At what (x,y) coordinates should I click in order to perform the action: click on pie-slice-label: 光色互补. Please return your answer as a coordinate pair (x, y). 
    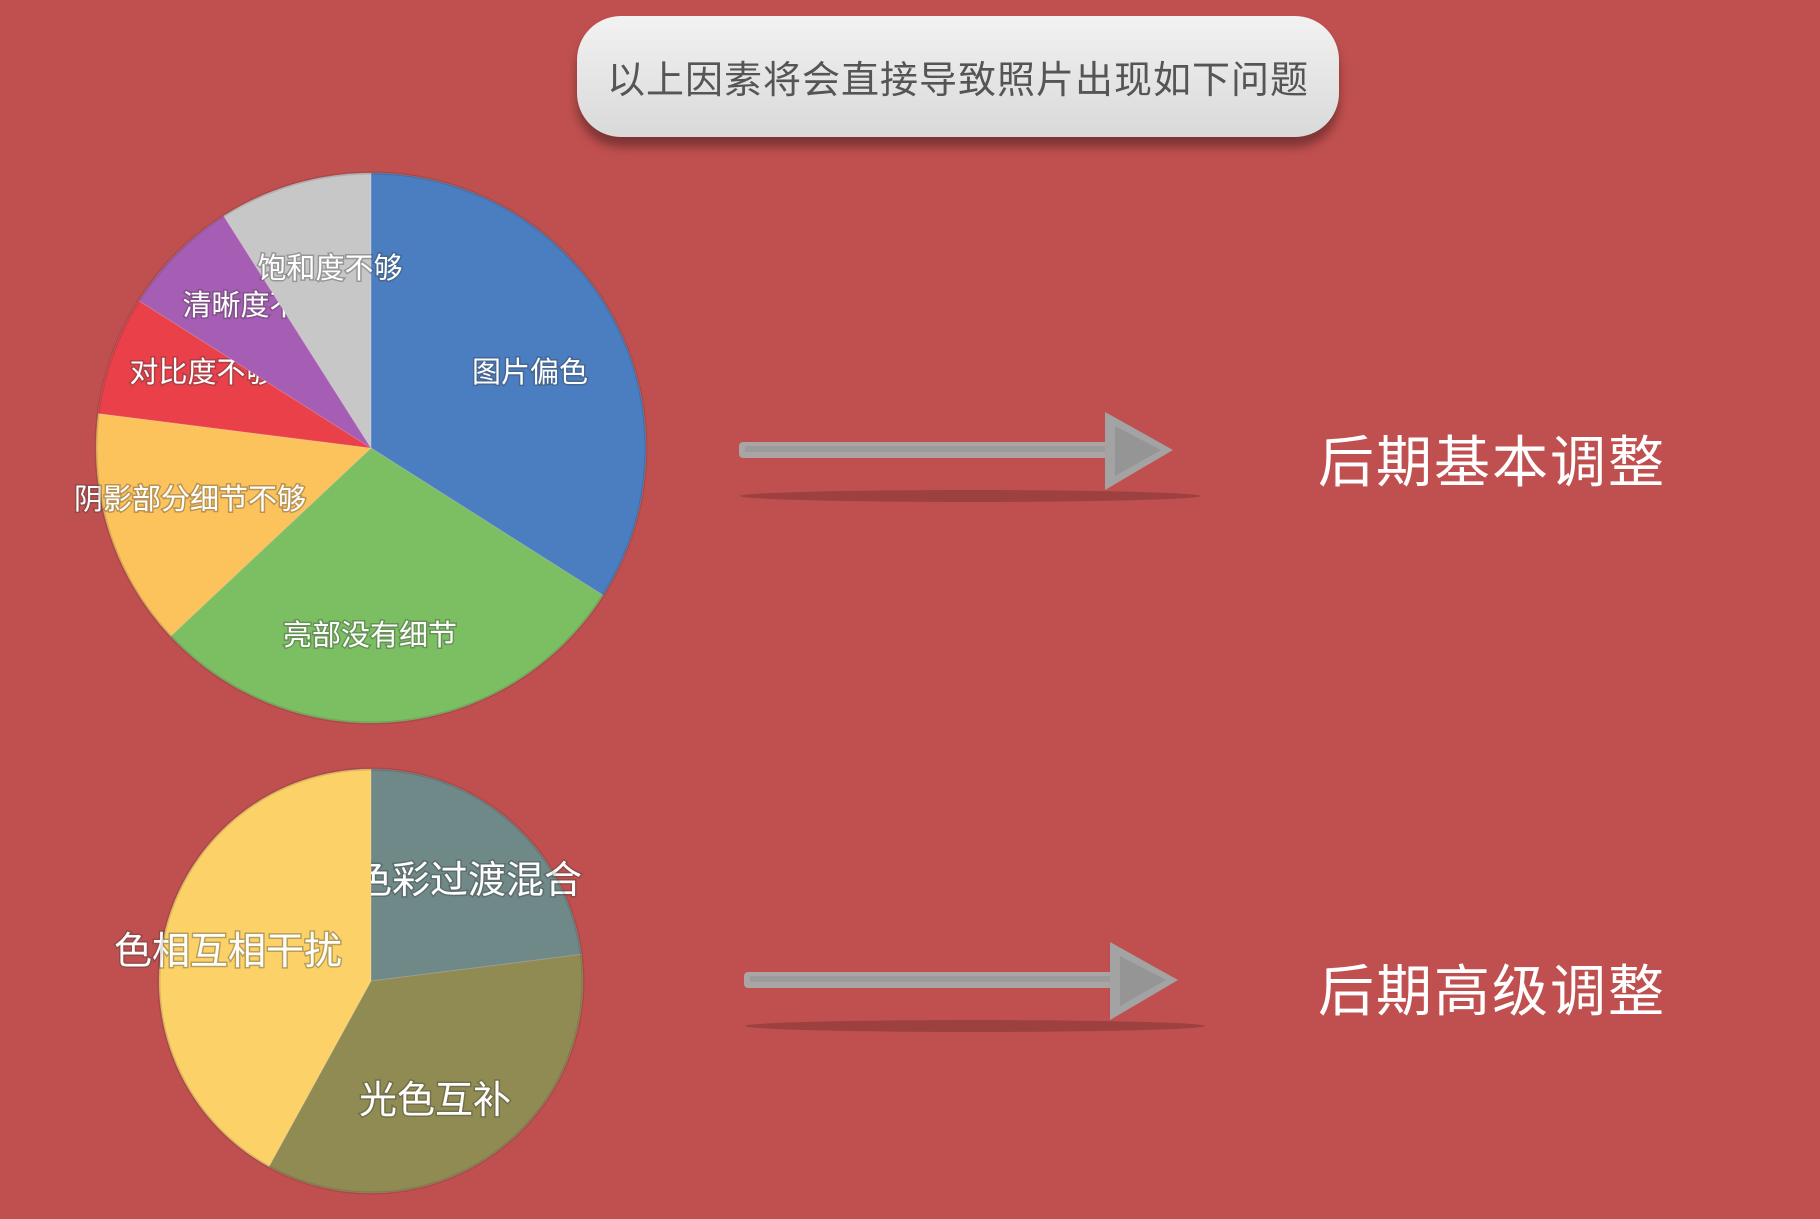
    Looking at the image, I should click on (435, 1100).